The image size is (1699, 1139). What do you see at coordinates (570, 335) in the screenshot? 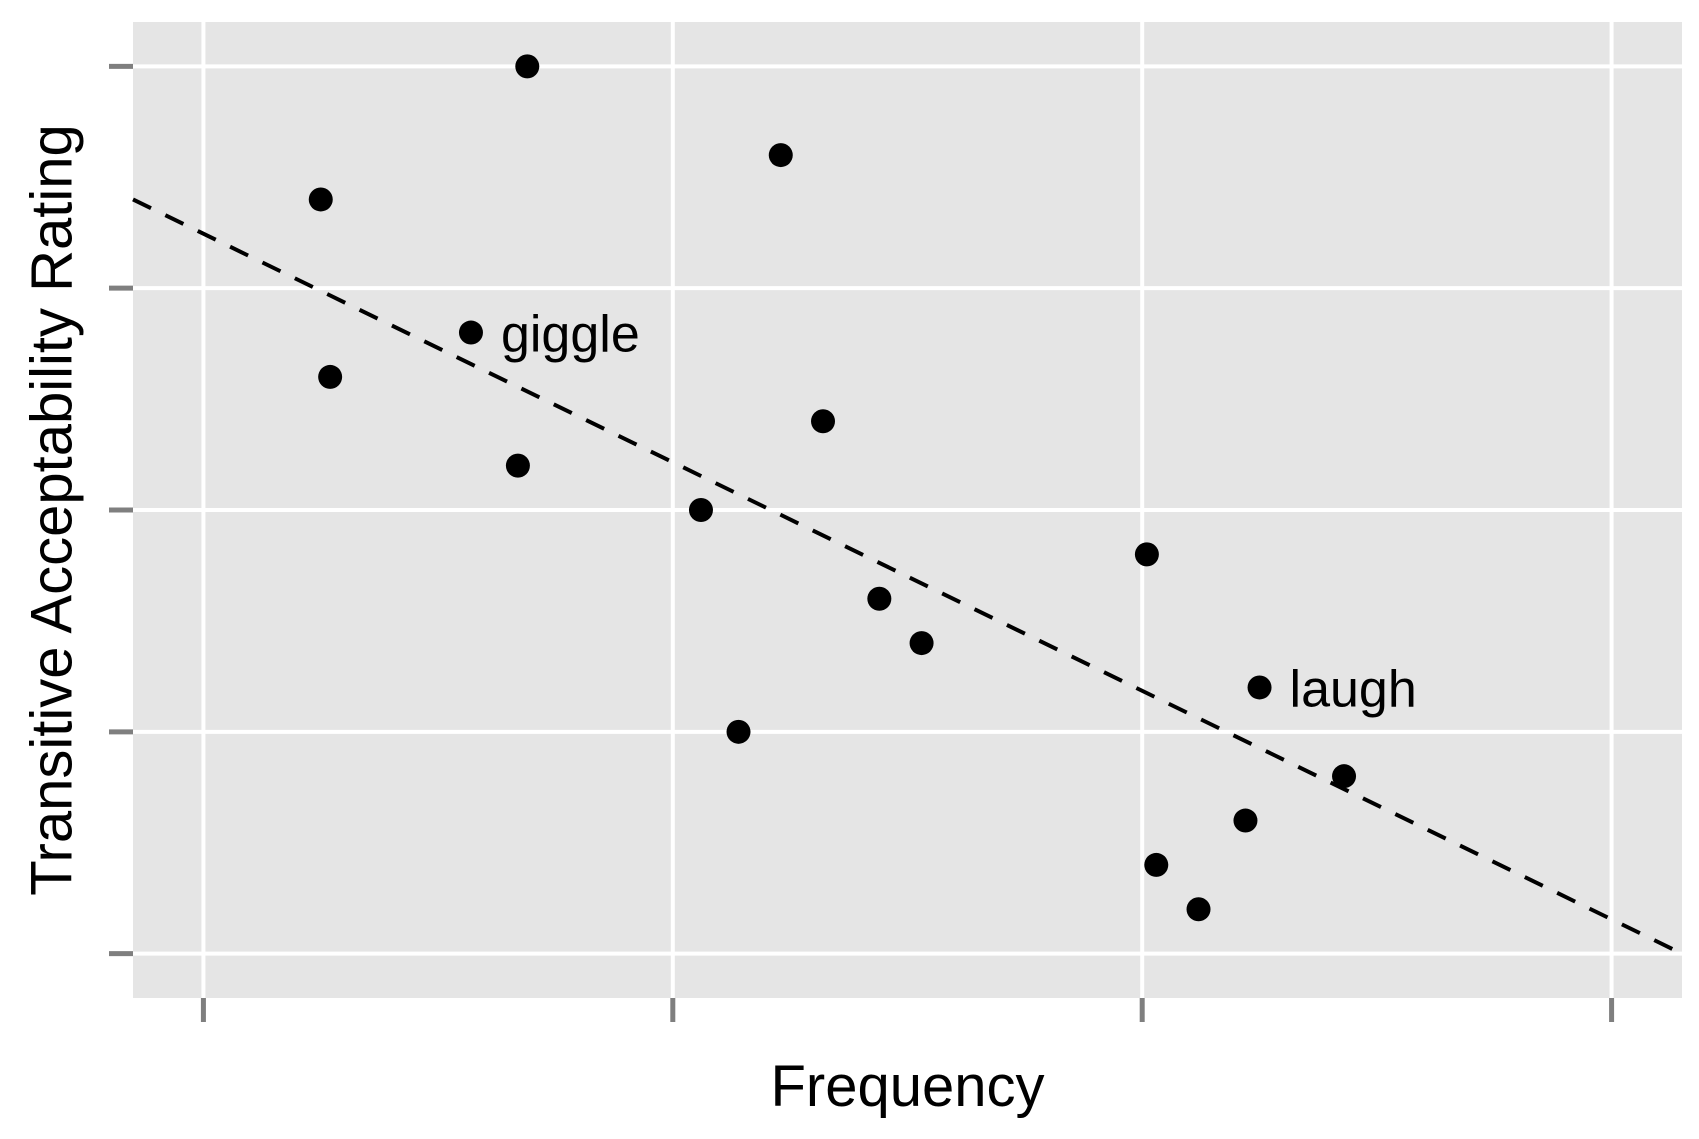
I see `point-label-giggle: giggle` at bounding box center [570, 335].